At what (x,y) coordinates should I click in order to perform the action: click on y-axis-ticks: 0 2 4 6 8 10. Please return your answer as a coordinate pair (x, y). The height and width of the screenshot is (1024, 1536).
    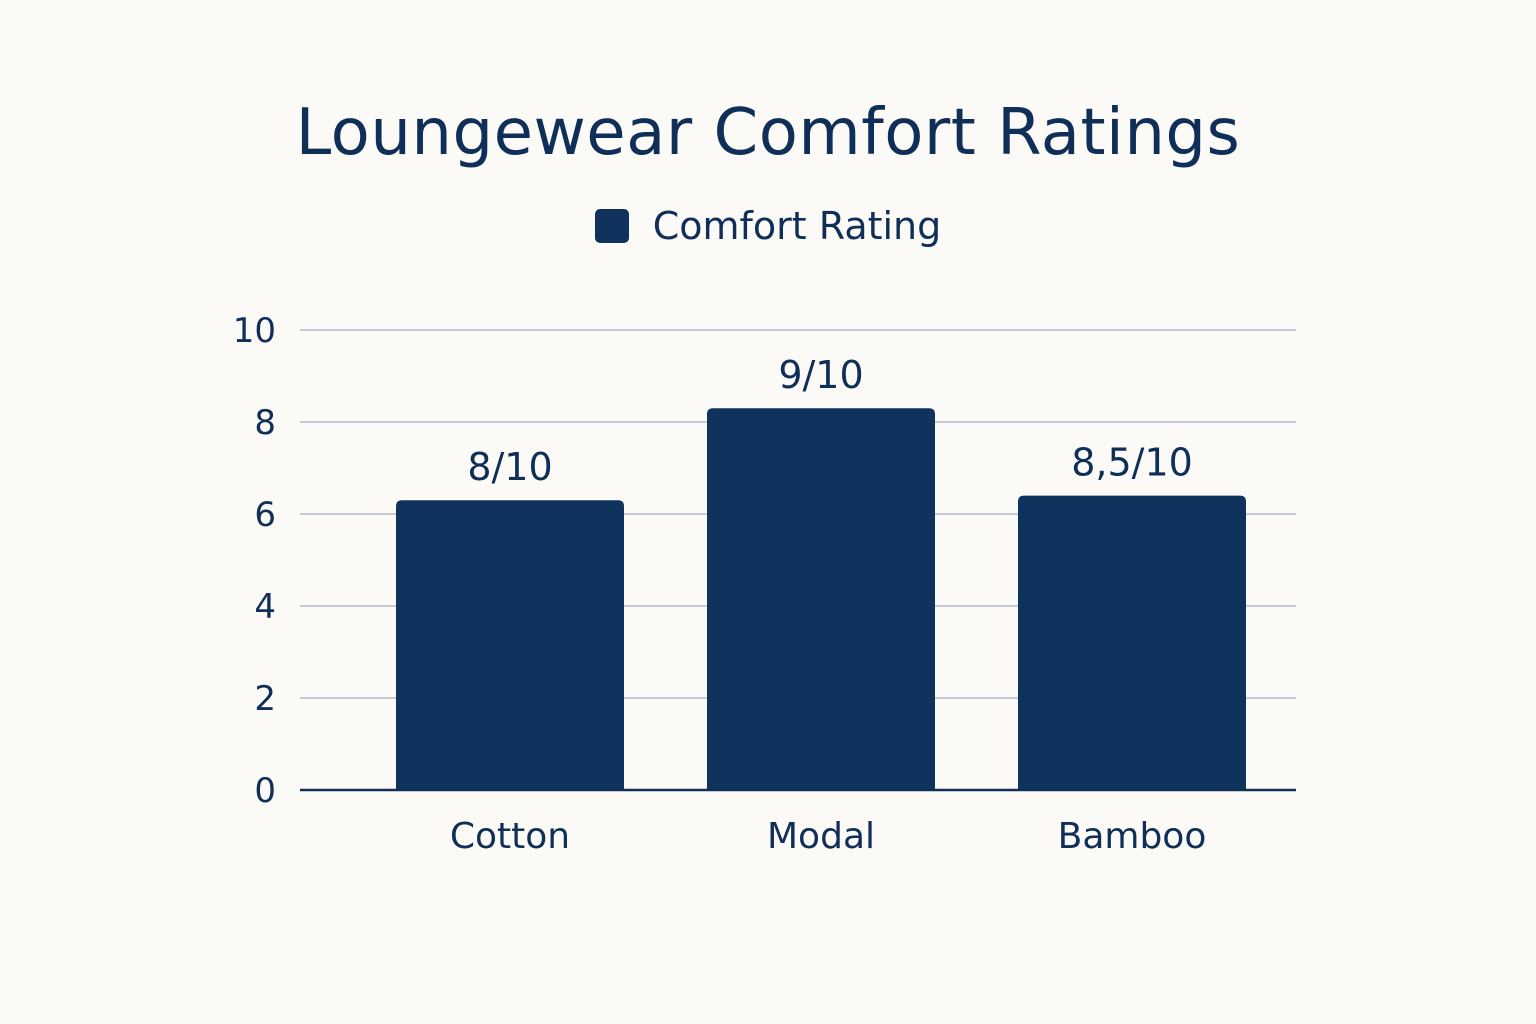
    Looking at the image, I should click on (254, 561).